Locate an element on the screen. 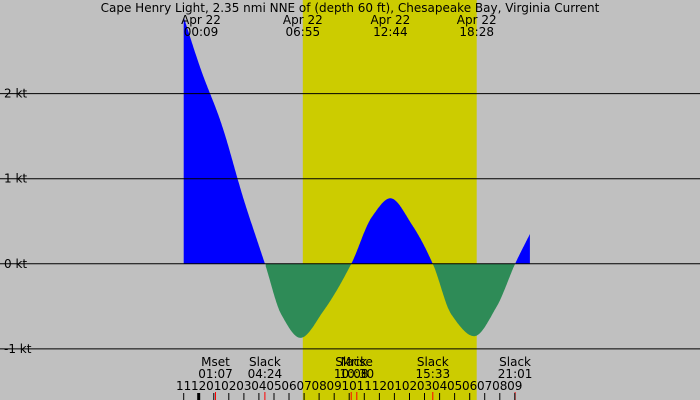 This screenshot has height=400, width=700. event-time-2: 10:08 is located at coordinates (351, 374).